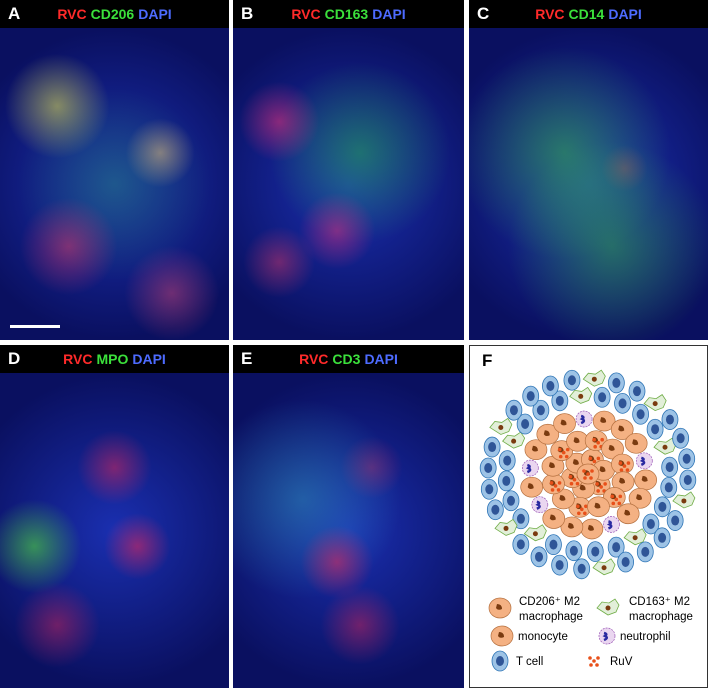  I want to click on legend-label: T cell, so click(529, 662).